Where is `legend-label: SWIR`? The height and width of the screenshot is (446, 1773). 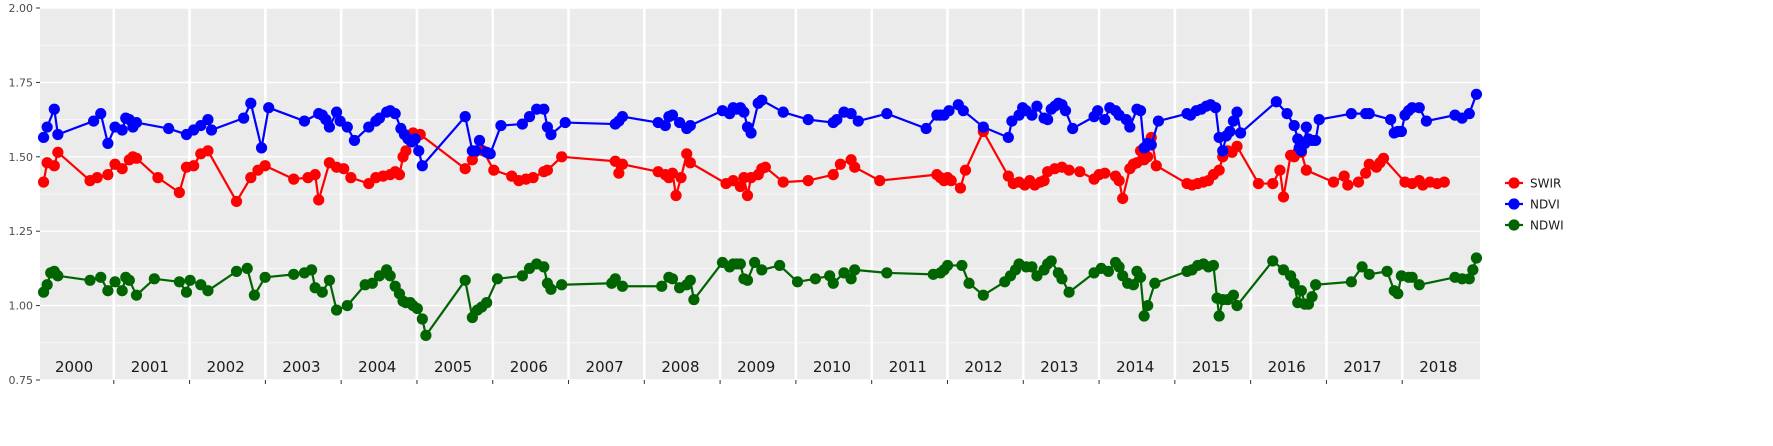 legend-label: SWIR is located at coordinates (1545, 184).